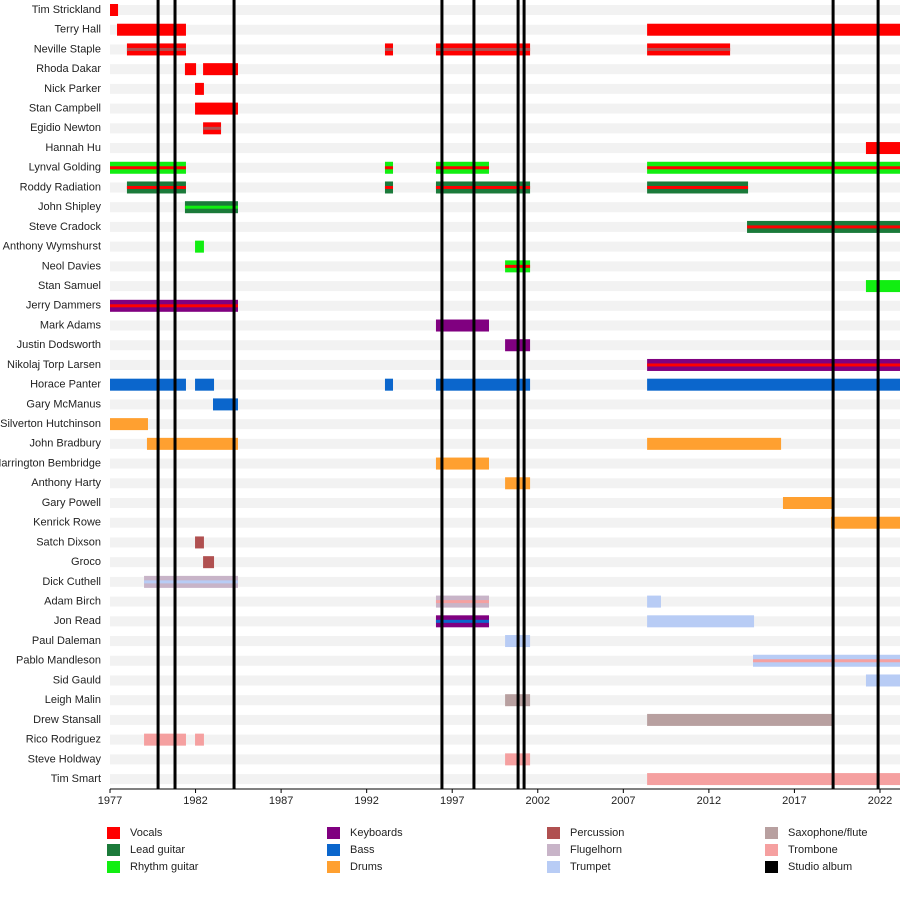  Describe the element at coordinates (64, 306) in the screenshot. I see `member-name: Jerry Dammers` at that location.